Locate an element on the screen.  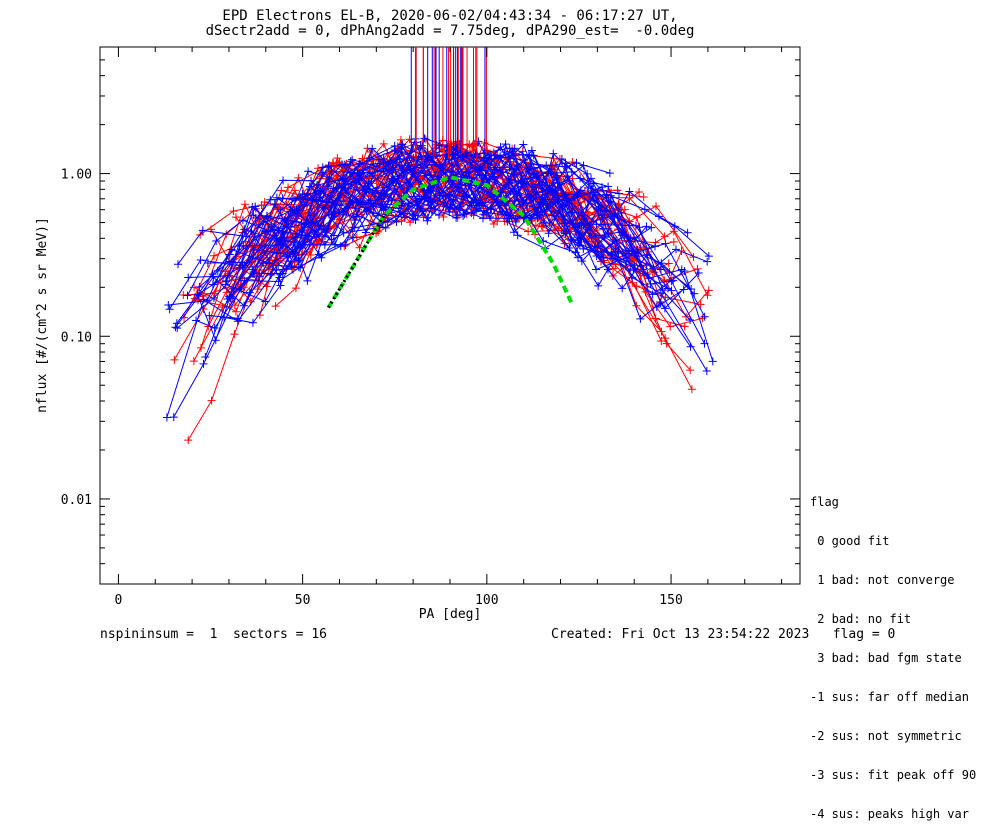
legend-item: -1 sus: far off median is located at coordinates (889, 697).